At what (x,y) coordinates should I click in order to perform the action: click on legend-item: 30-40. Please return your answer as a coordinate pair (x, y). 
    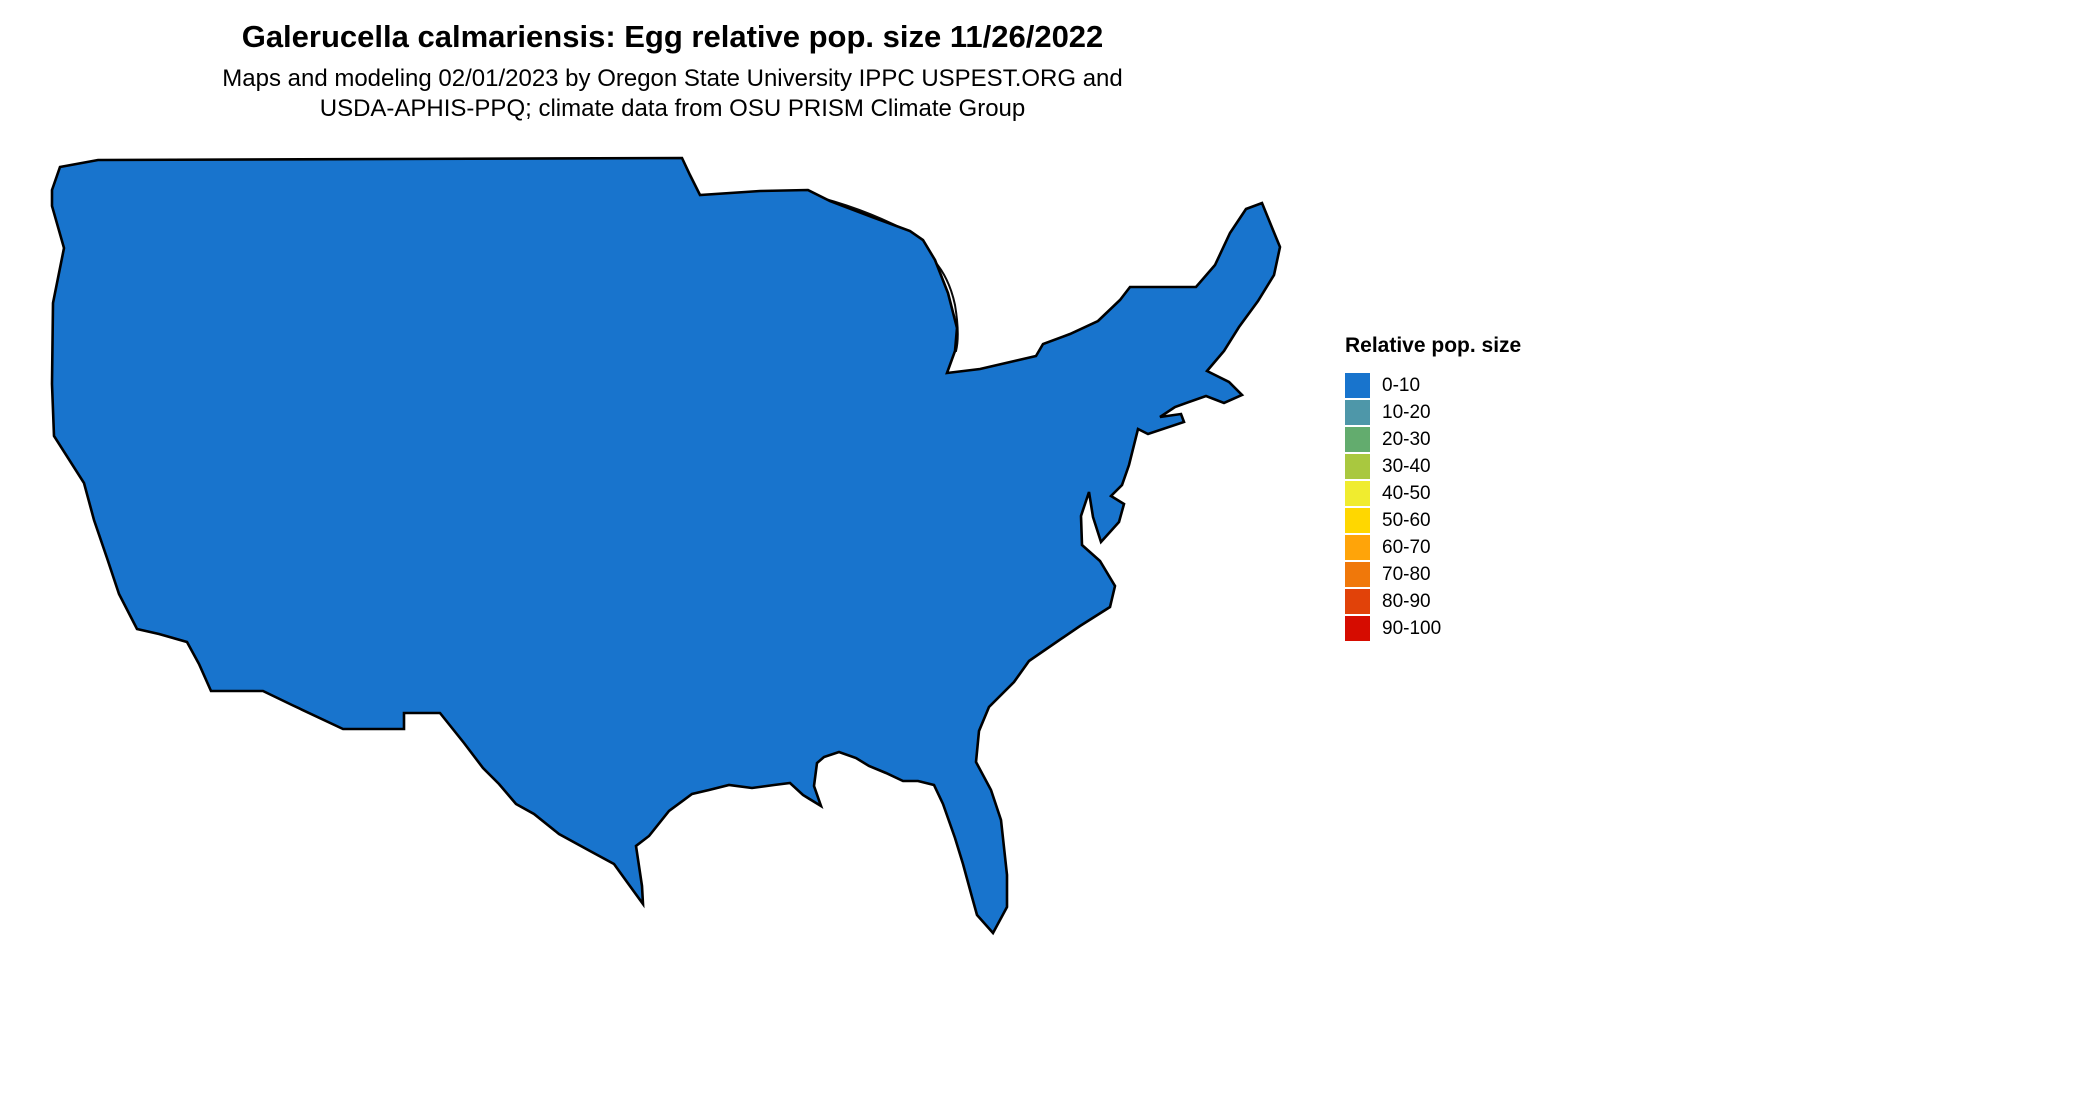
    Looking at the image, I should click on (1455, 466).